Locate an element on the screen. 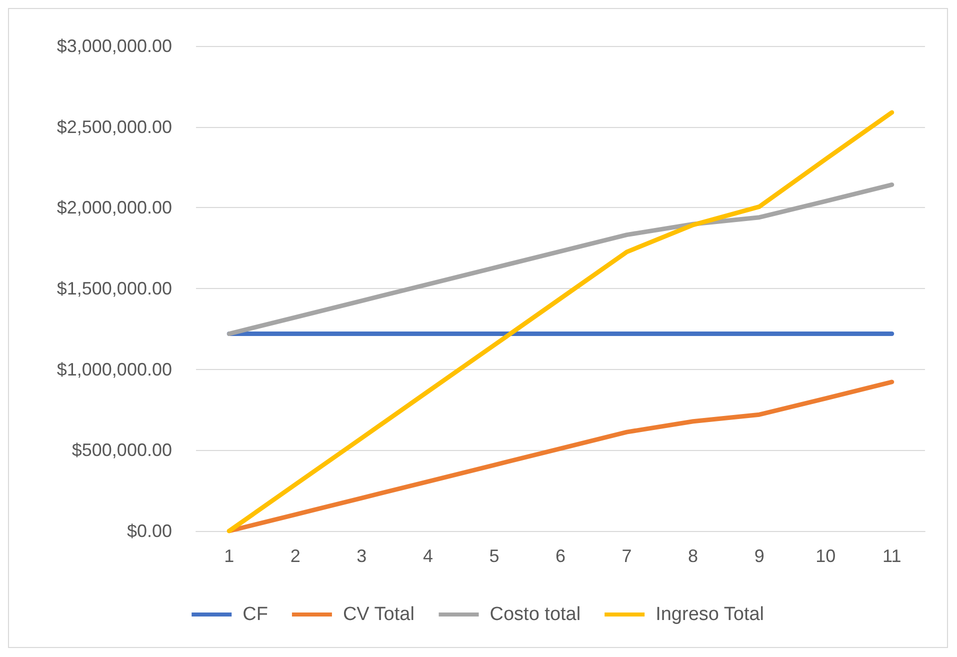  x-tick-label: 6 is located at coordinates (560, 556).